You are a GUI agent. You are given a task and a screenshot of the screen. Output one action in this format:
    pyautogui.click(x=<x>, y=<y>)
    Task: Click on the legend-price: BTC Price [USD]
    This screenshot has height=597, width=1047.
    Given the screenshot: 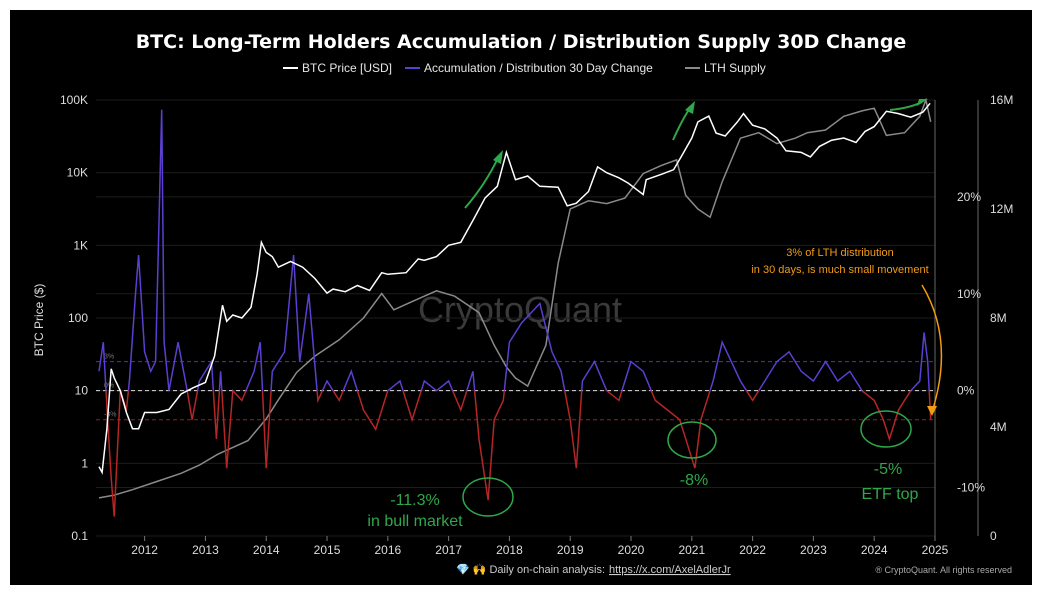 What is the action you would take?
    pyautogui.click(x=347, y=68)
    